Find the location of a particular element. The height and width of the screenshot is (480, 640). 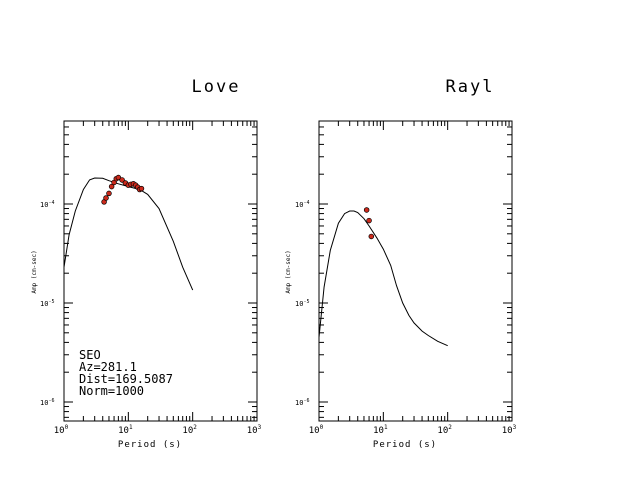

rayl-xlabel: Period (s) is located at coordinates (405, 445).